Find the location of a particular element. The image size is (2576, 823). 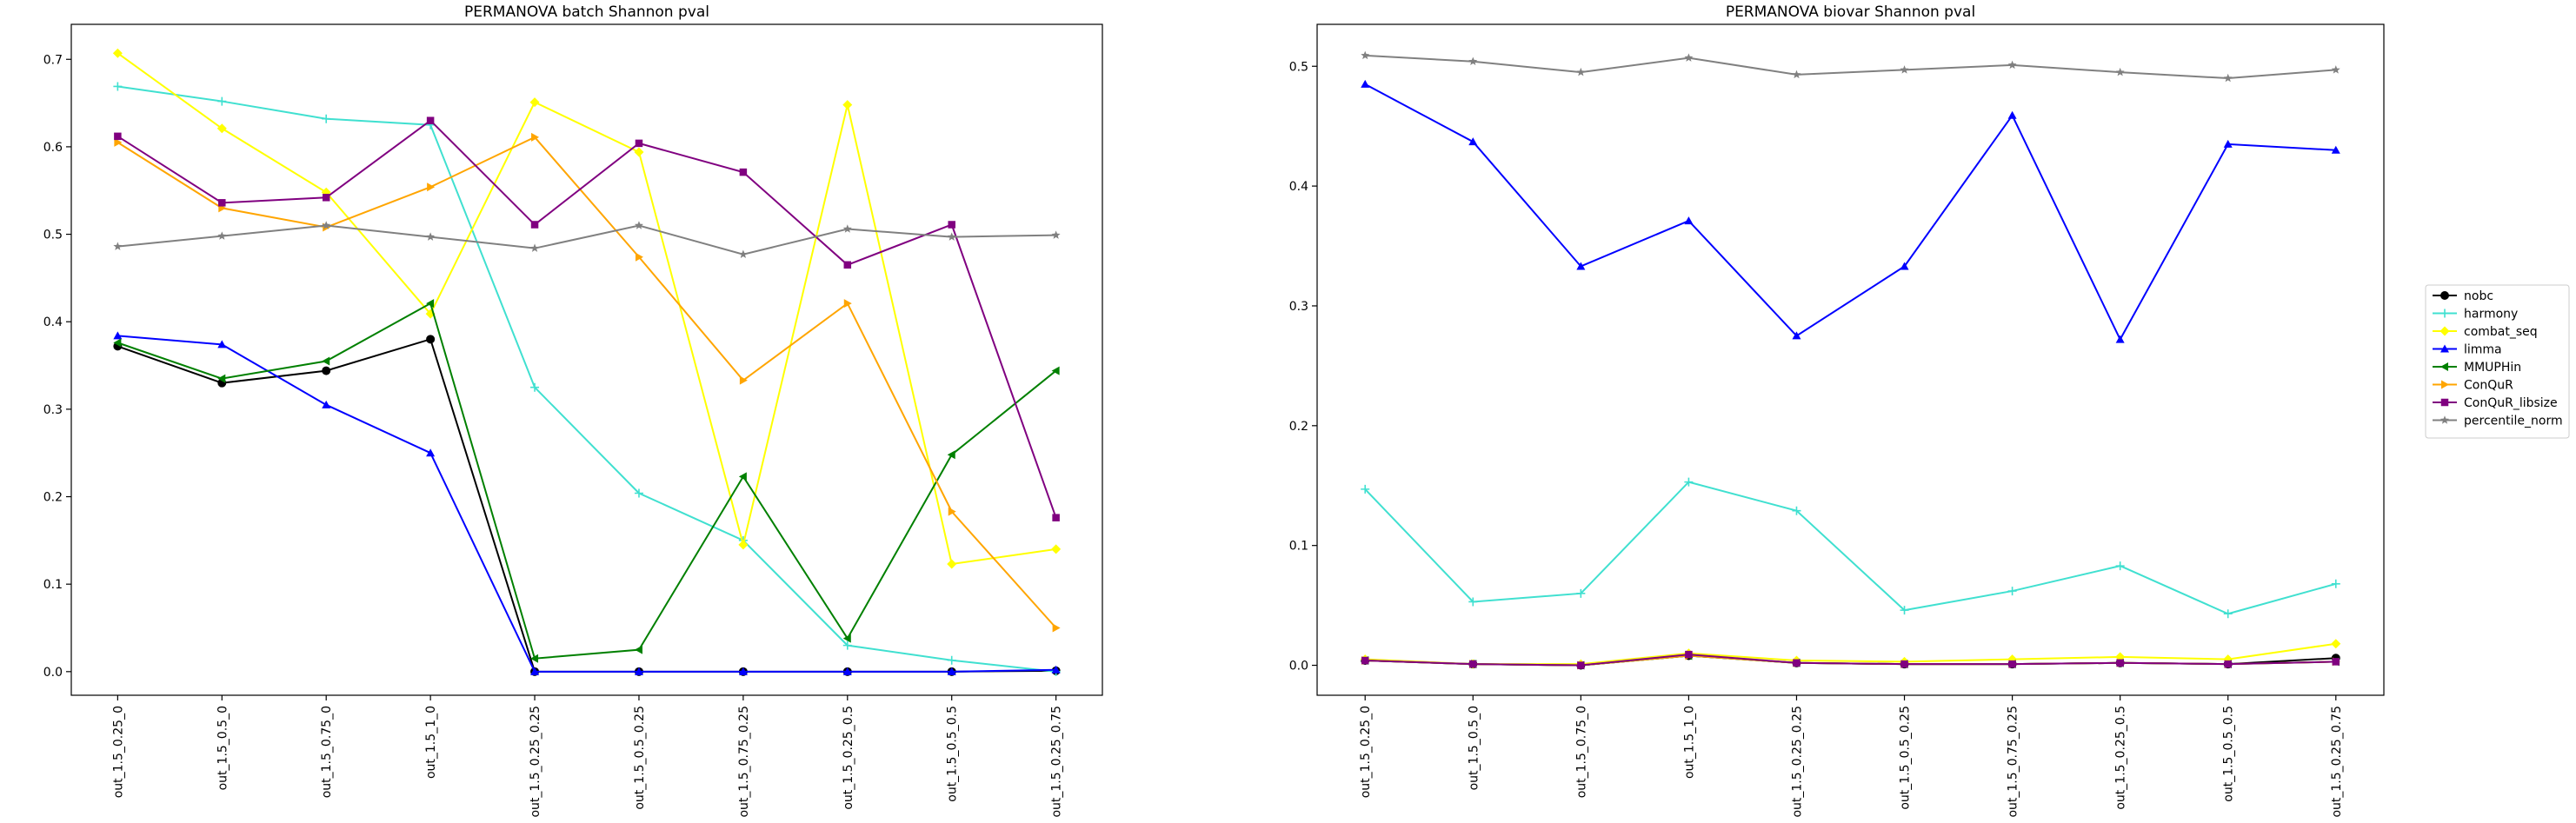

x-tick-label: out_1.5_0.5_0.25 is located at coordinates (1906, 758).